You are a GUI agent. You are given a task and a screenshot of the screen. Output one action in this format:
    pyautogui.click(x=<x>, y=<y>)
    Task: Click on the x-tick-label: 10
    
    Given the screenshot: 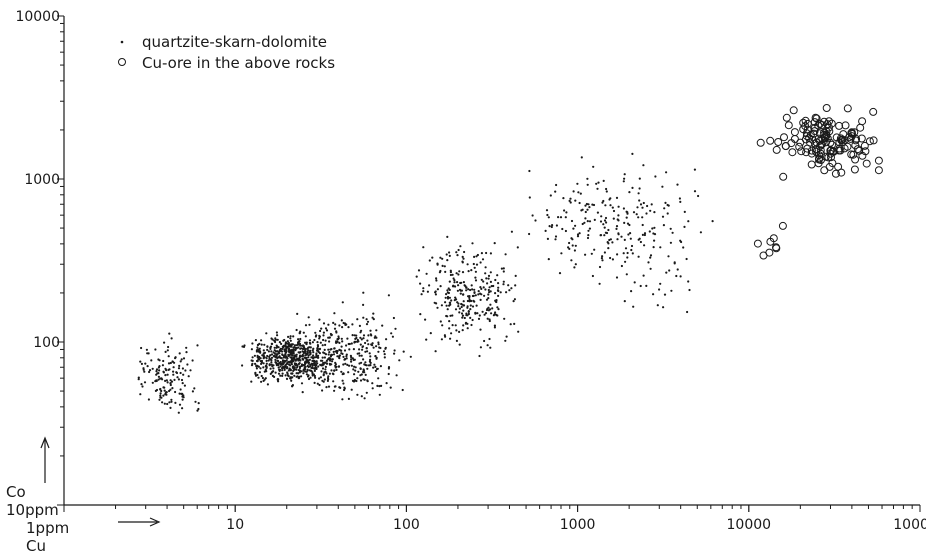 What is the action you would take?
    pyautogui.click(x=235, y=525)
    